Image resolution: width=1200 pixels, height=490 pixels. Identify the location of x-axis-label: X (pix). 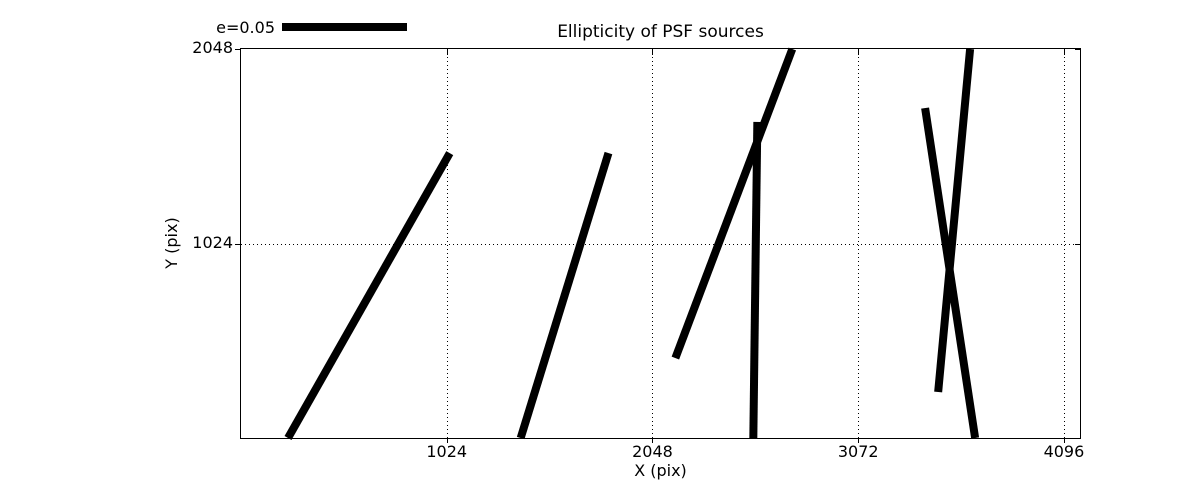
(660, 470).